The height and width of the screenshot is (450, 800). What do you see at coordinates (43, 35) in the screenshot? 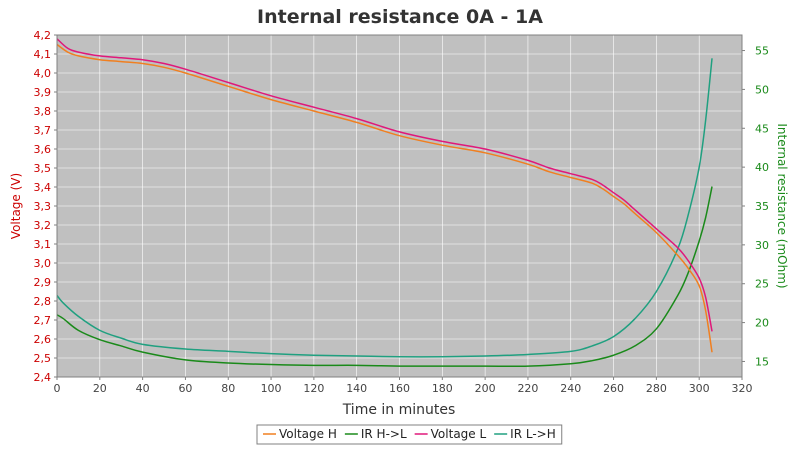
I see `y-left-tick-label: 4,2` at bounding box center [43, 35].